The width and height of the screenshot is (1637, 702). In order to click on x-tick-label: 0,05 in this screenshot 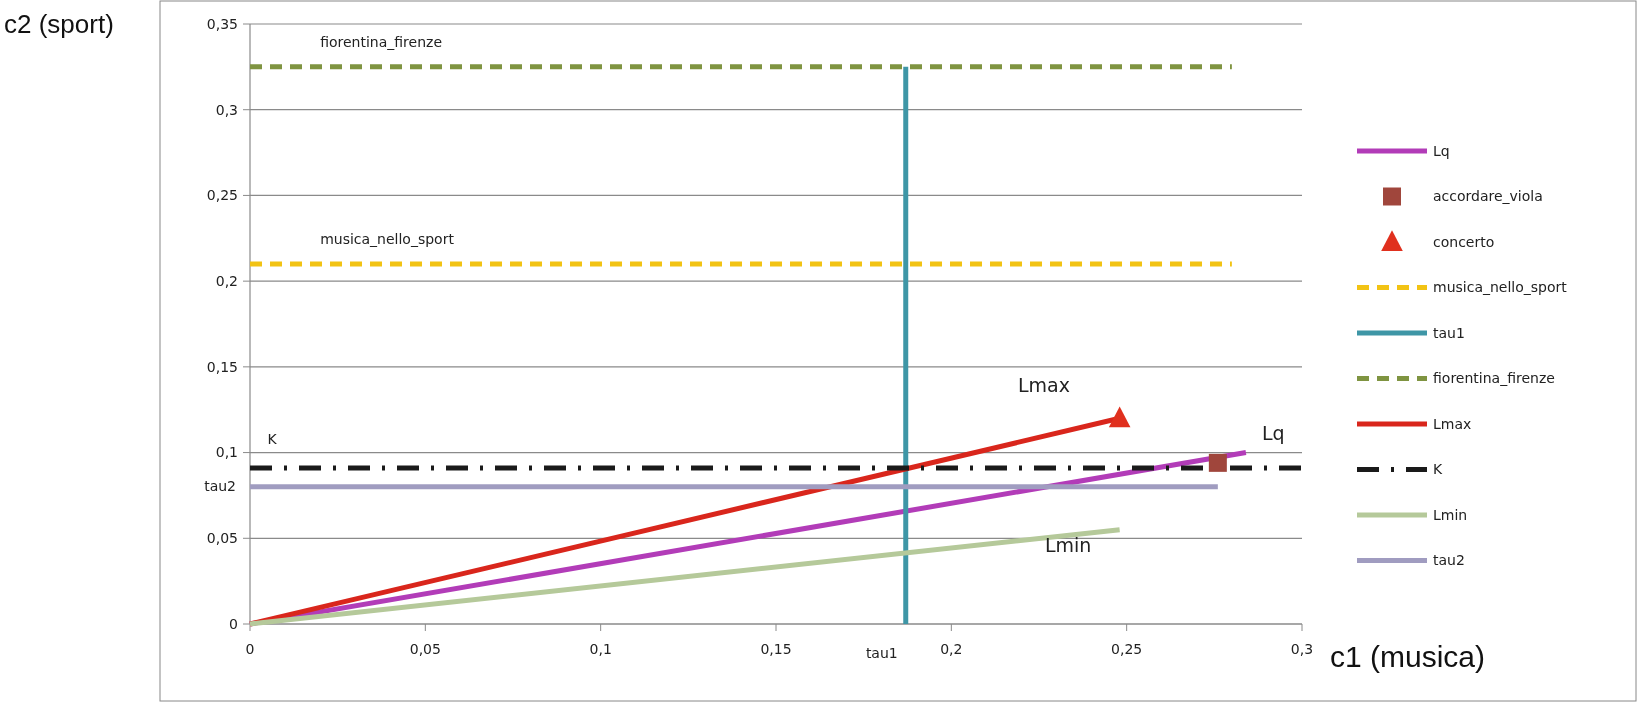, I will do `click(425, 649)`.